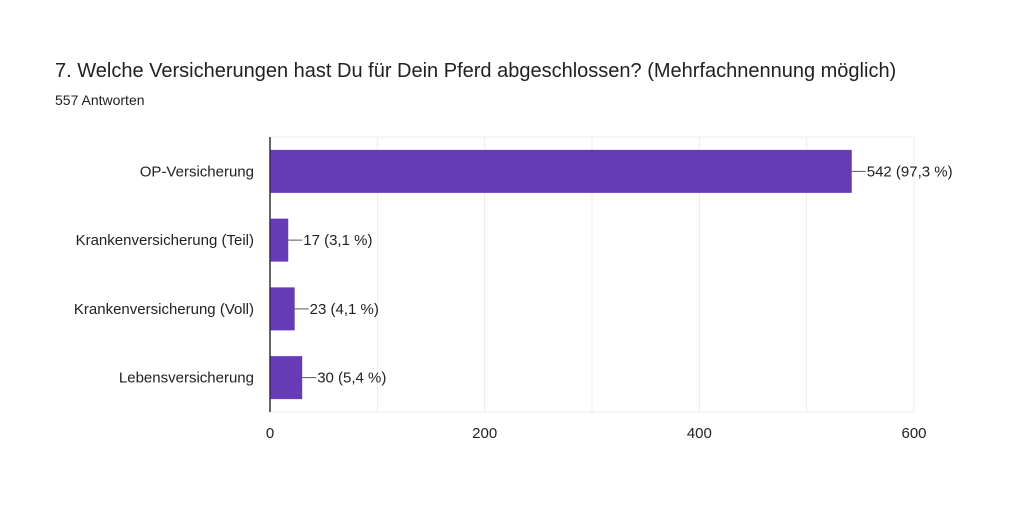 The image size is (1024, 512). I want to click on category-label: Krankenversicherung (Teil), so click(165, 240).